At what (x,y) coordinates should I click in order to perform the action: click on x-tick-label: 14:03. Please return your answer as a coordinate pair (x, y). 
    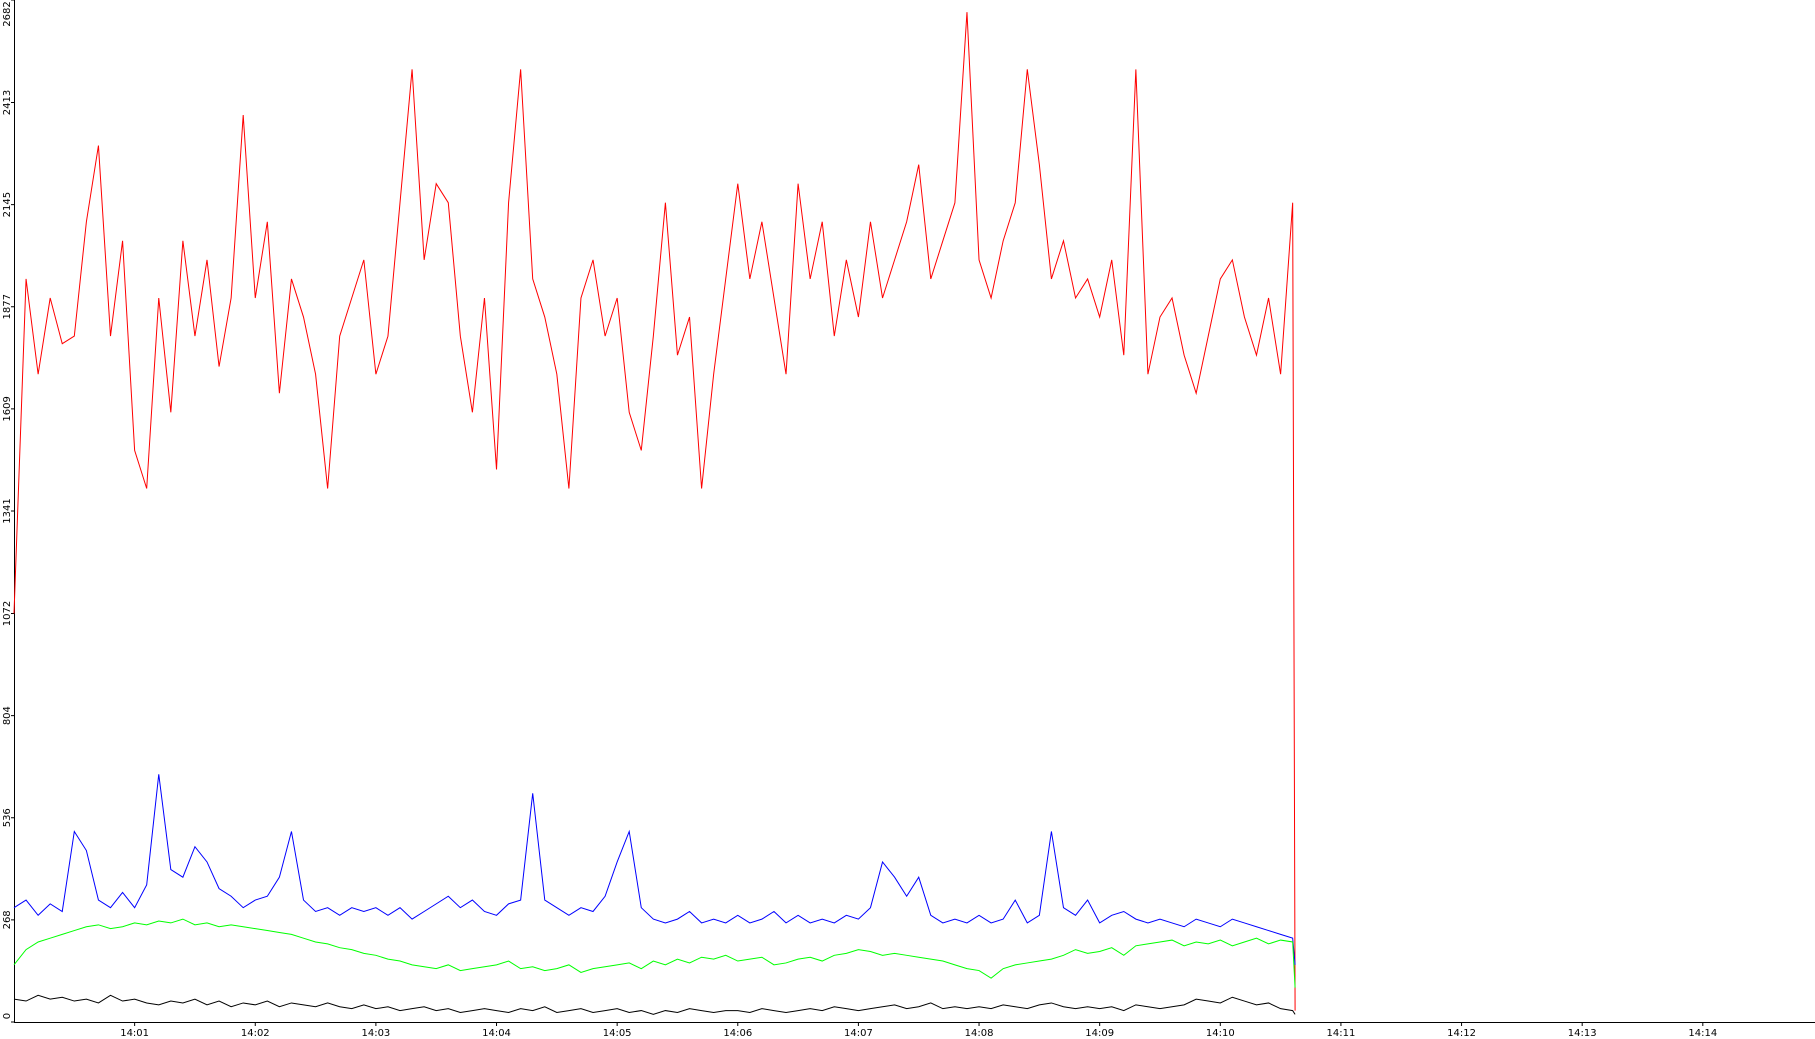
    Looking at the image, I should click on (375, 1033).